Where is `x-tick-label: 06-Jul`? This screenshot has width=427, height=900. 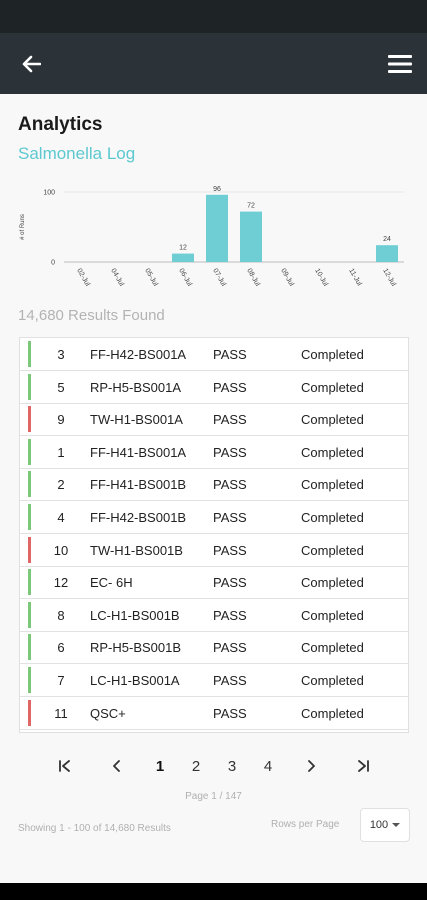 x-tick-label: 06-Jul is located at coordinates (185, 278).